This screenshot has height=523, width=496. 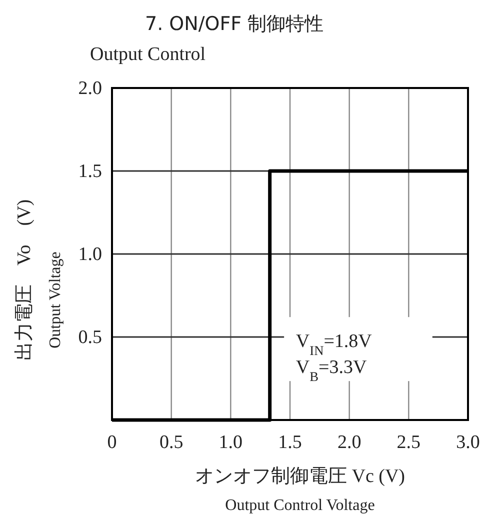 What do you see at coordinates (112, 442) in the screenshot?
I see `x-tick-label: 0` at bounding box center [112, 442].